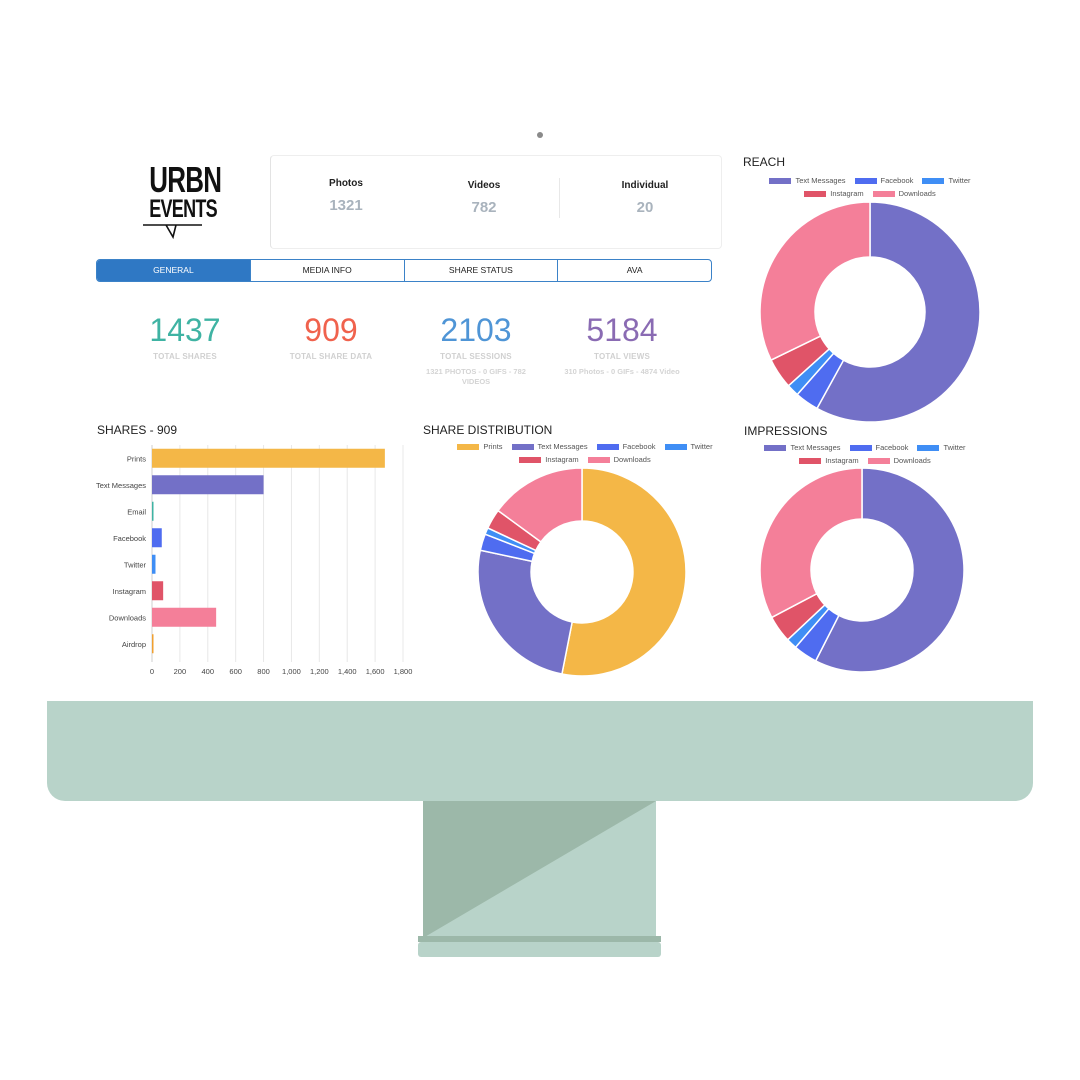 The height and width of the screenshot is (1080, 1080). Describe the element at coordinates (185, 179) in the screenshot. I see `logo-line-1: URBN` at that location.